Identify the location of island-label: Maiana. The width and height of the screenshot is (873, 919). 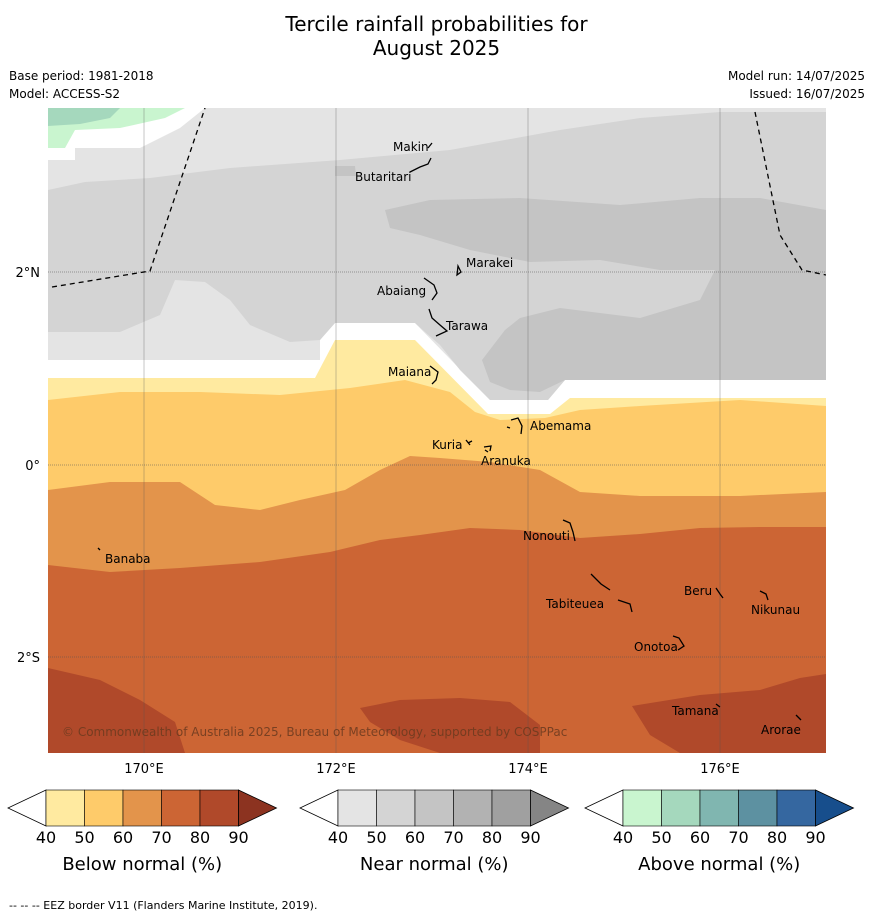
(409, 372).